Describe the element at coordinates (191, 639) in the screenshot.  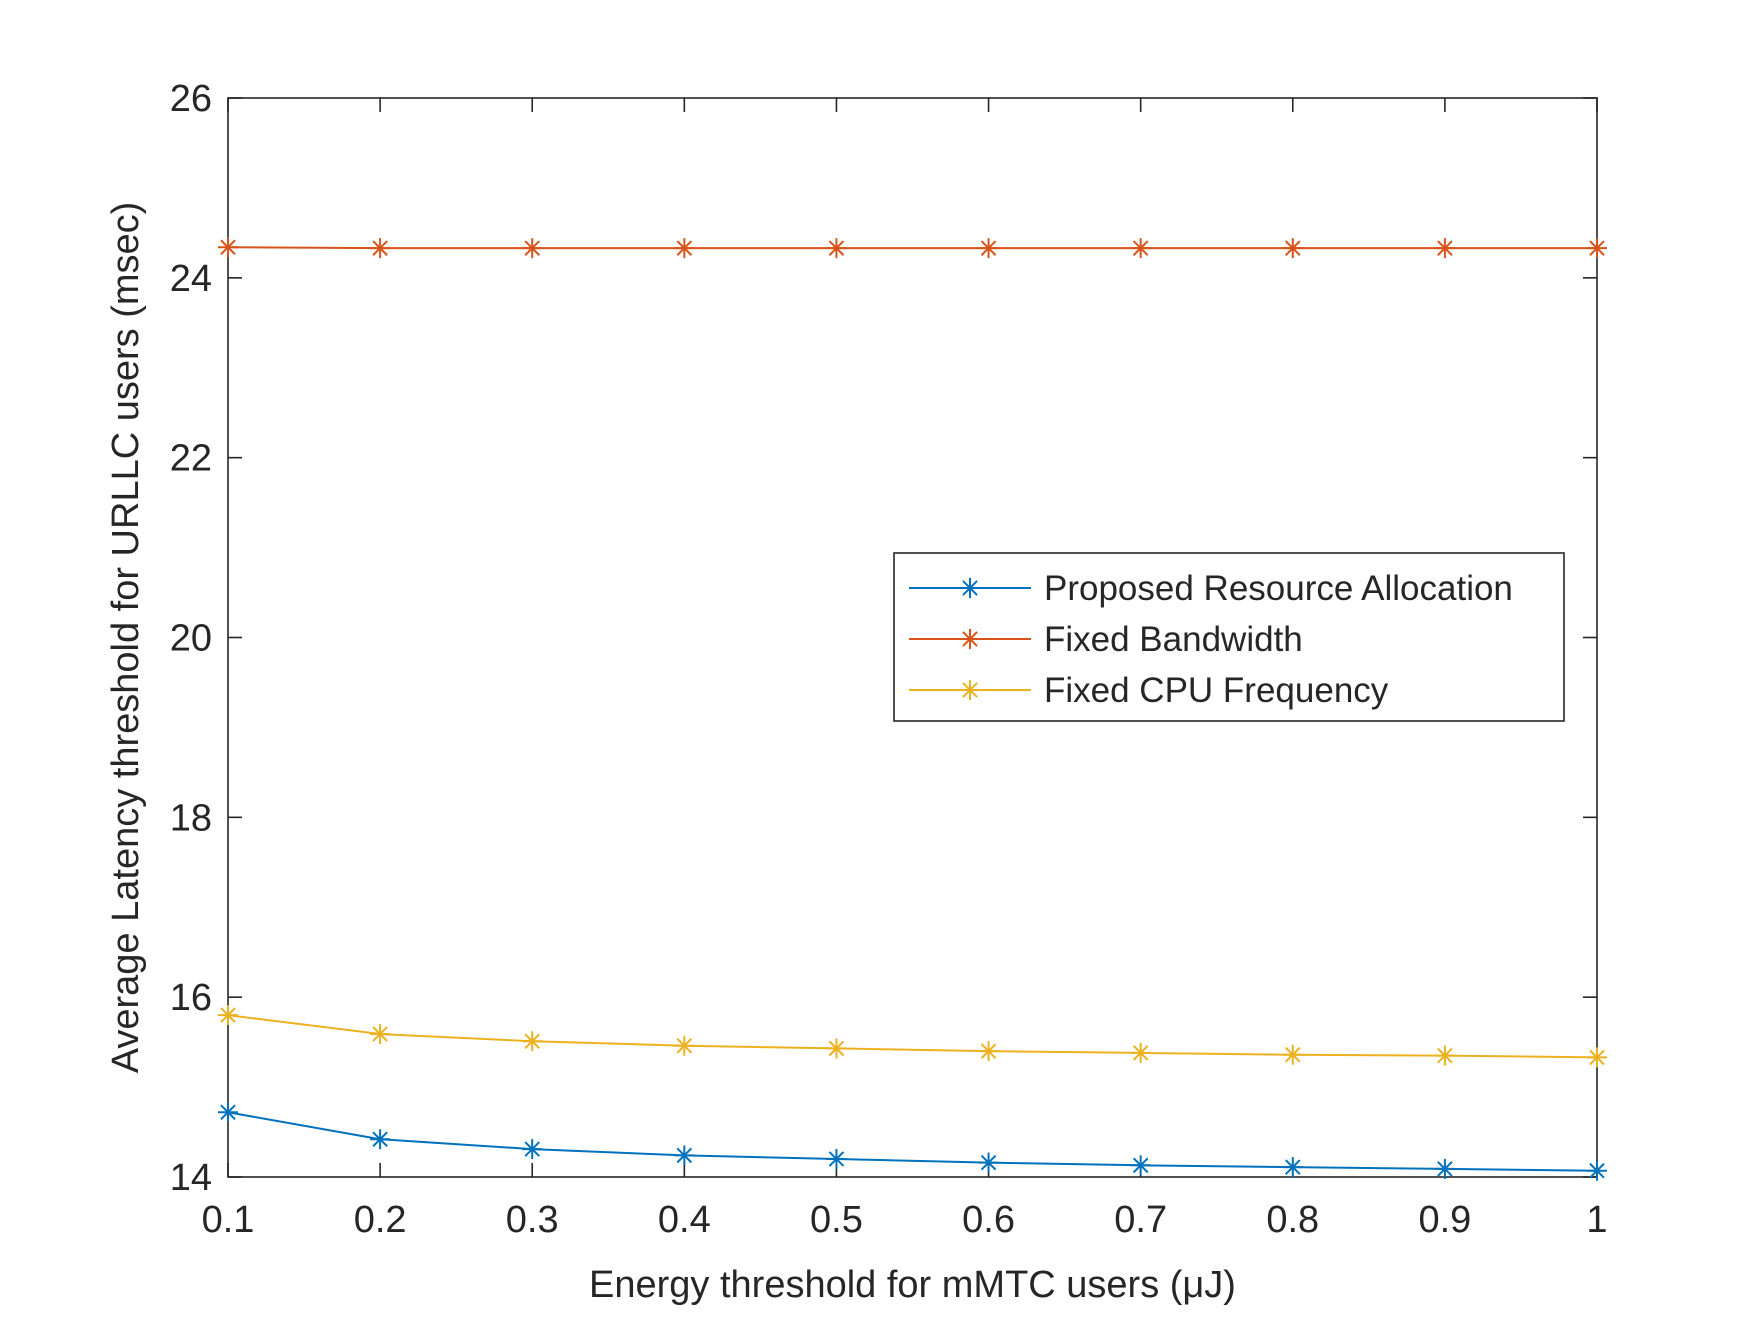
I see `y-tick-label: 20` at that location.